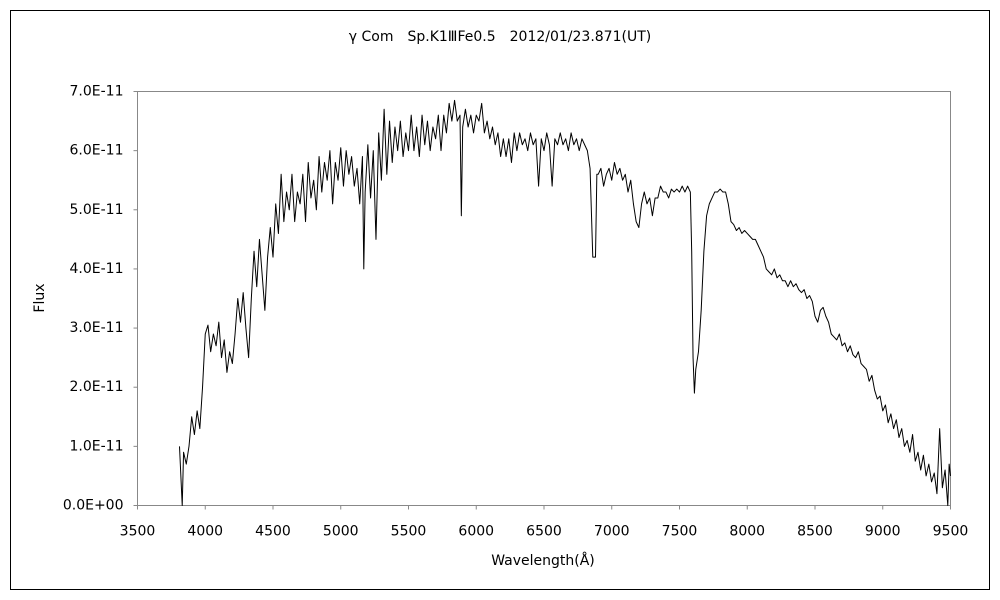 The height and width of the screenshot is (600, 1000). I want to click on y-tick-label: 6.0E-11, so click(97, 151).